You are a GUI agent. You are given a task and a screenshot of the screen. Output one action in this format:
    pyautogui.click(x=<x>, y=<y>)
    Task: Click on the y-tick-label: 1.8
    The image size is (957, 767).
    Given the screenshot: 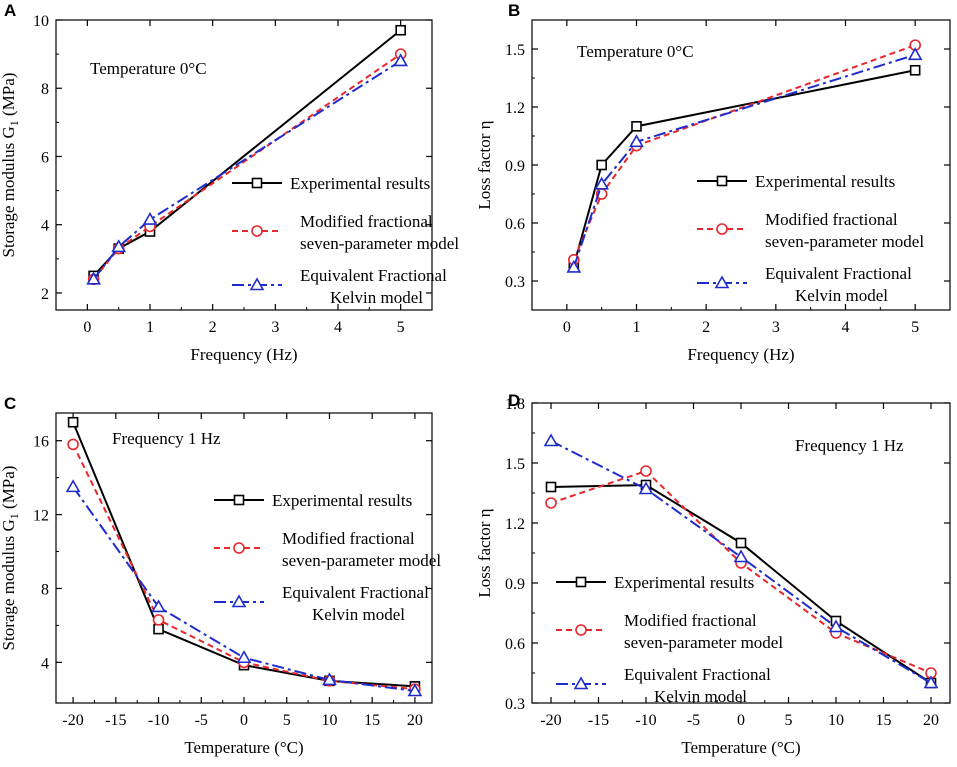 What is the action you would take?
    pyautogui.click(x=515, y=404)
    